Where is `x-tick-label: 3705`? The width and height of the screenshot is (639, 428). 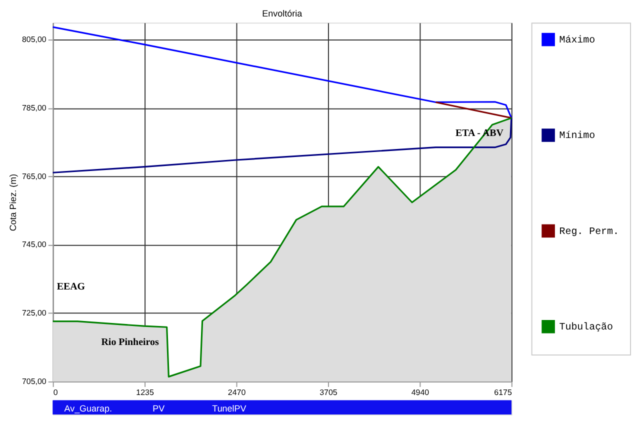 x-tick-label: 3705 is located at coordinates (329, 392).